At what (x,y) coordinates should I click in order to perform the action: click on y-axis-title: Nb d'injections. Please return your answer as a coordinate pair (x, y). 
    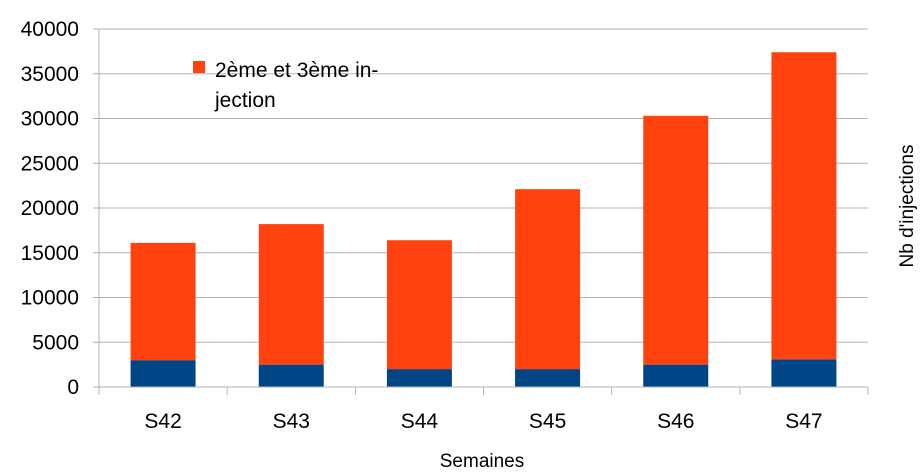
    Looking at the image, I should click on (907, 206).